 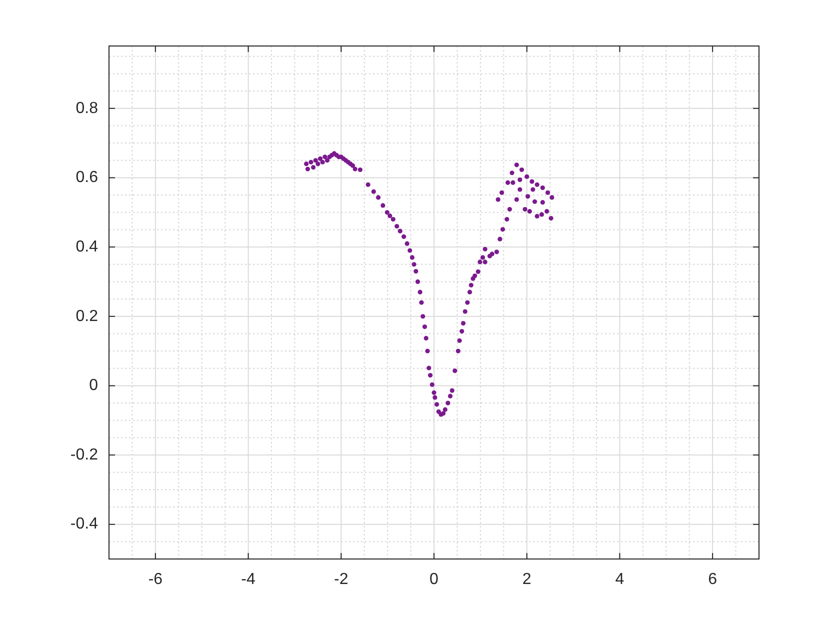 I want to click on x-tick-label: -2, so click(x=341, y=579).